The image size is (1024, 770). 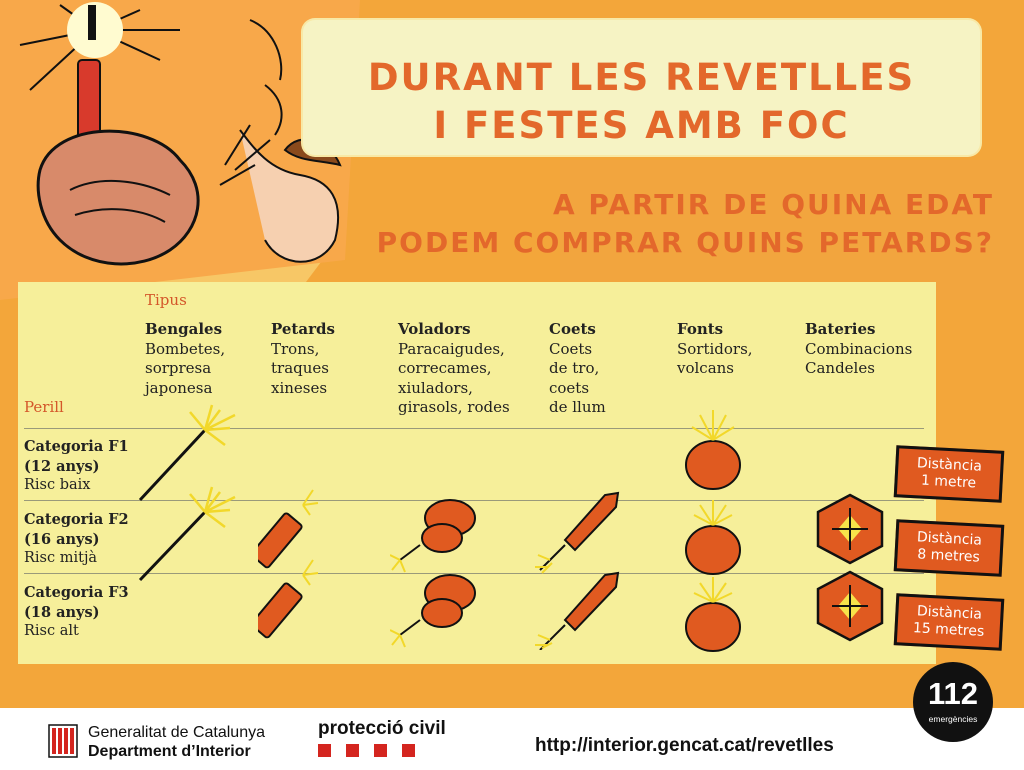 I want to click on font-icons, so click(x=713, y=531).